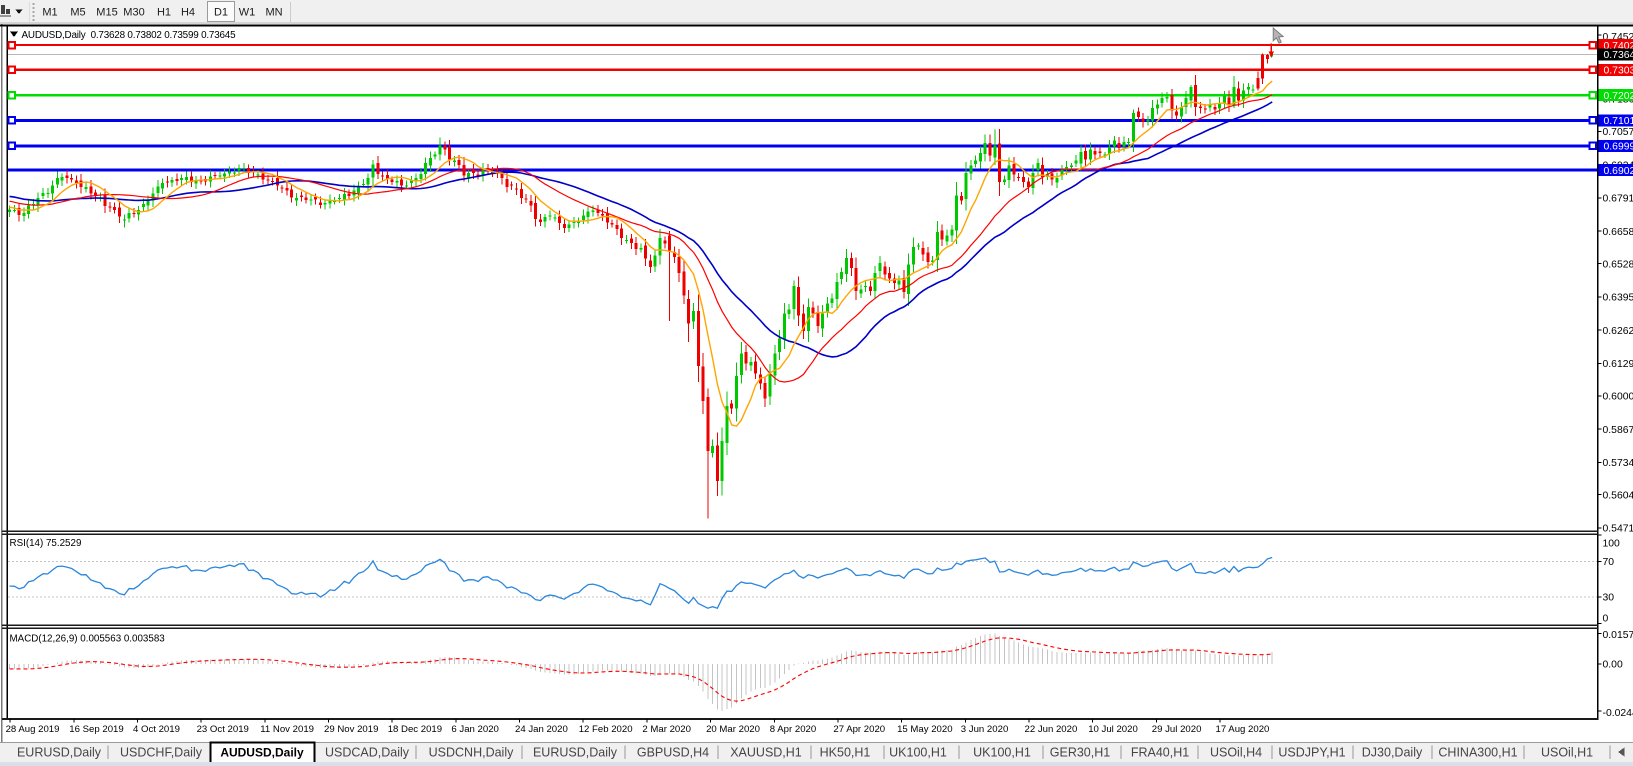 The image size is (1633, 766). Describe the element at coordinates (471, 753) in the screenshot. I see `svg-text: USDCNH,Daily` at that location.